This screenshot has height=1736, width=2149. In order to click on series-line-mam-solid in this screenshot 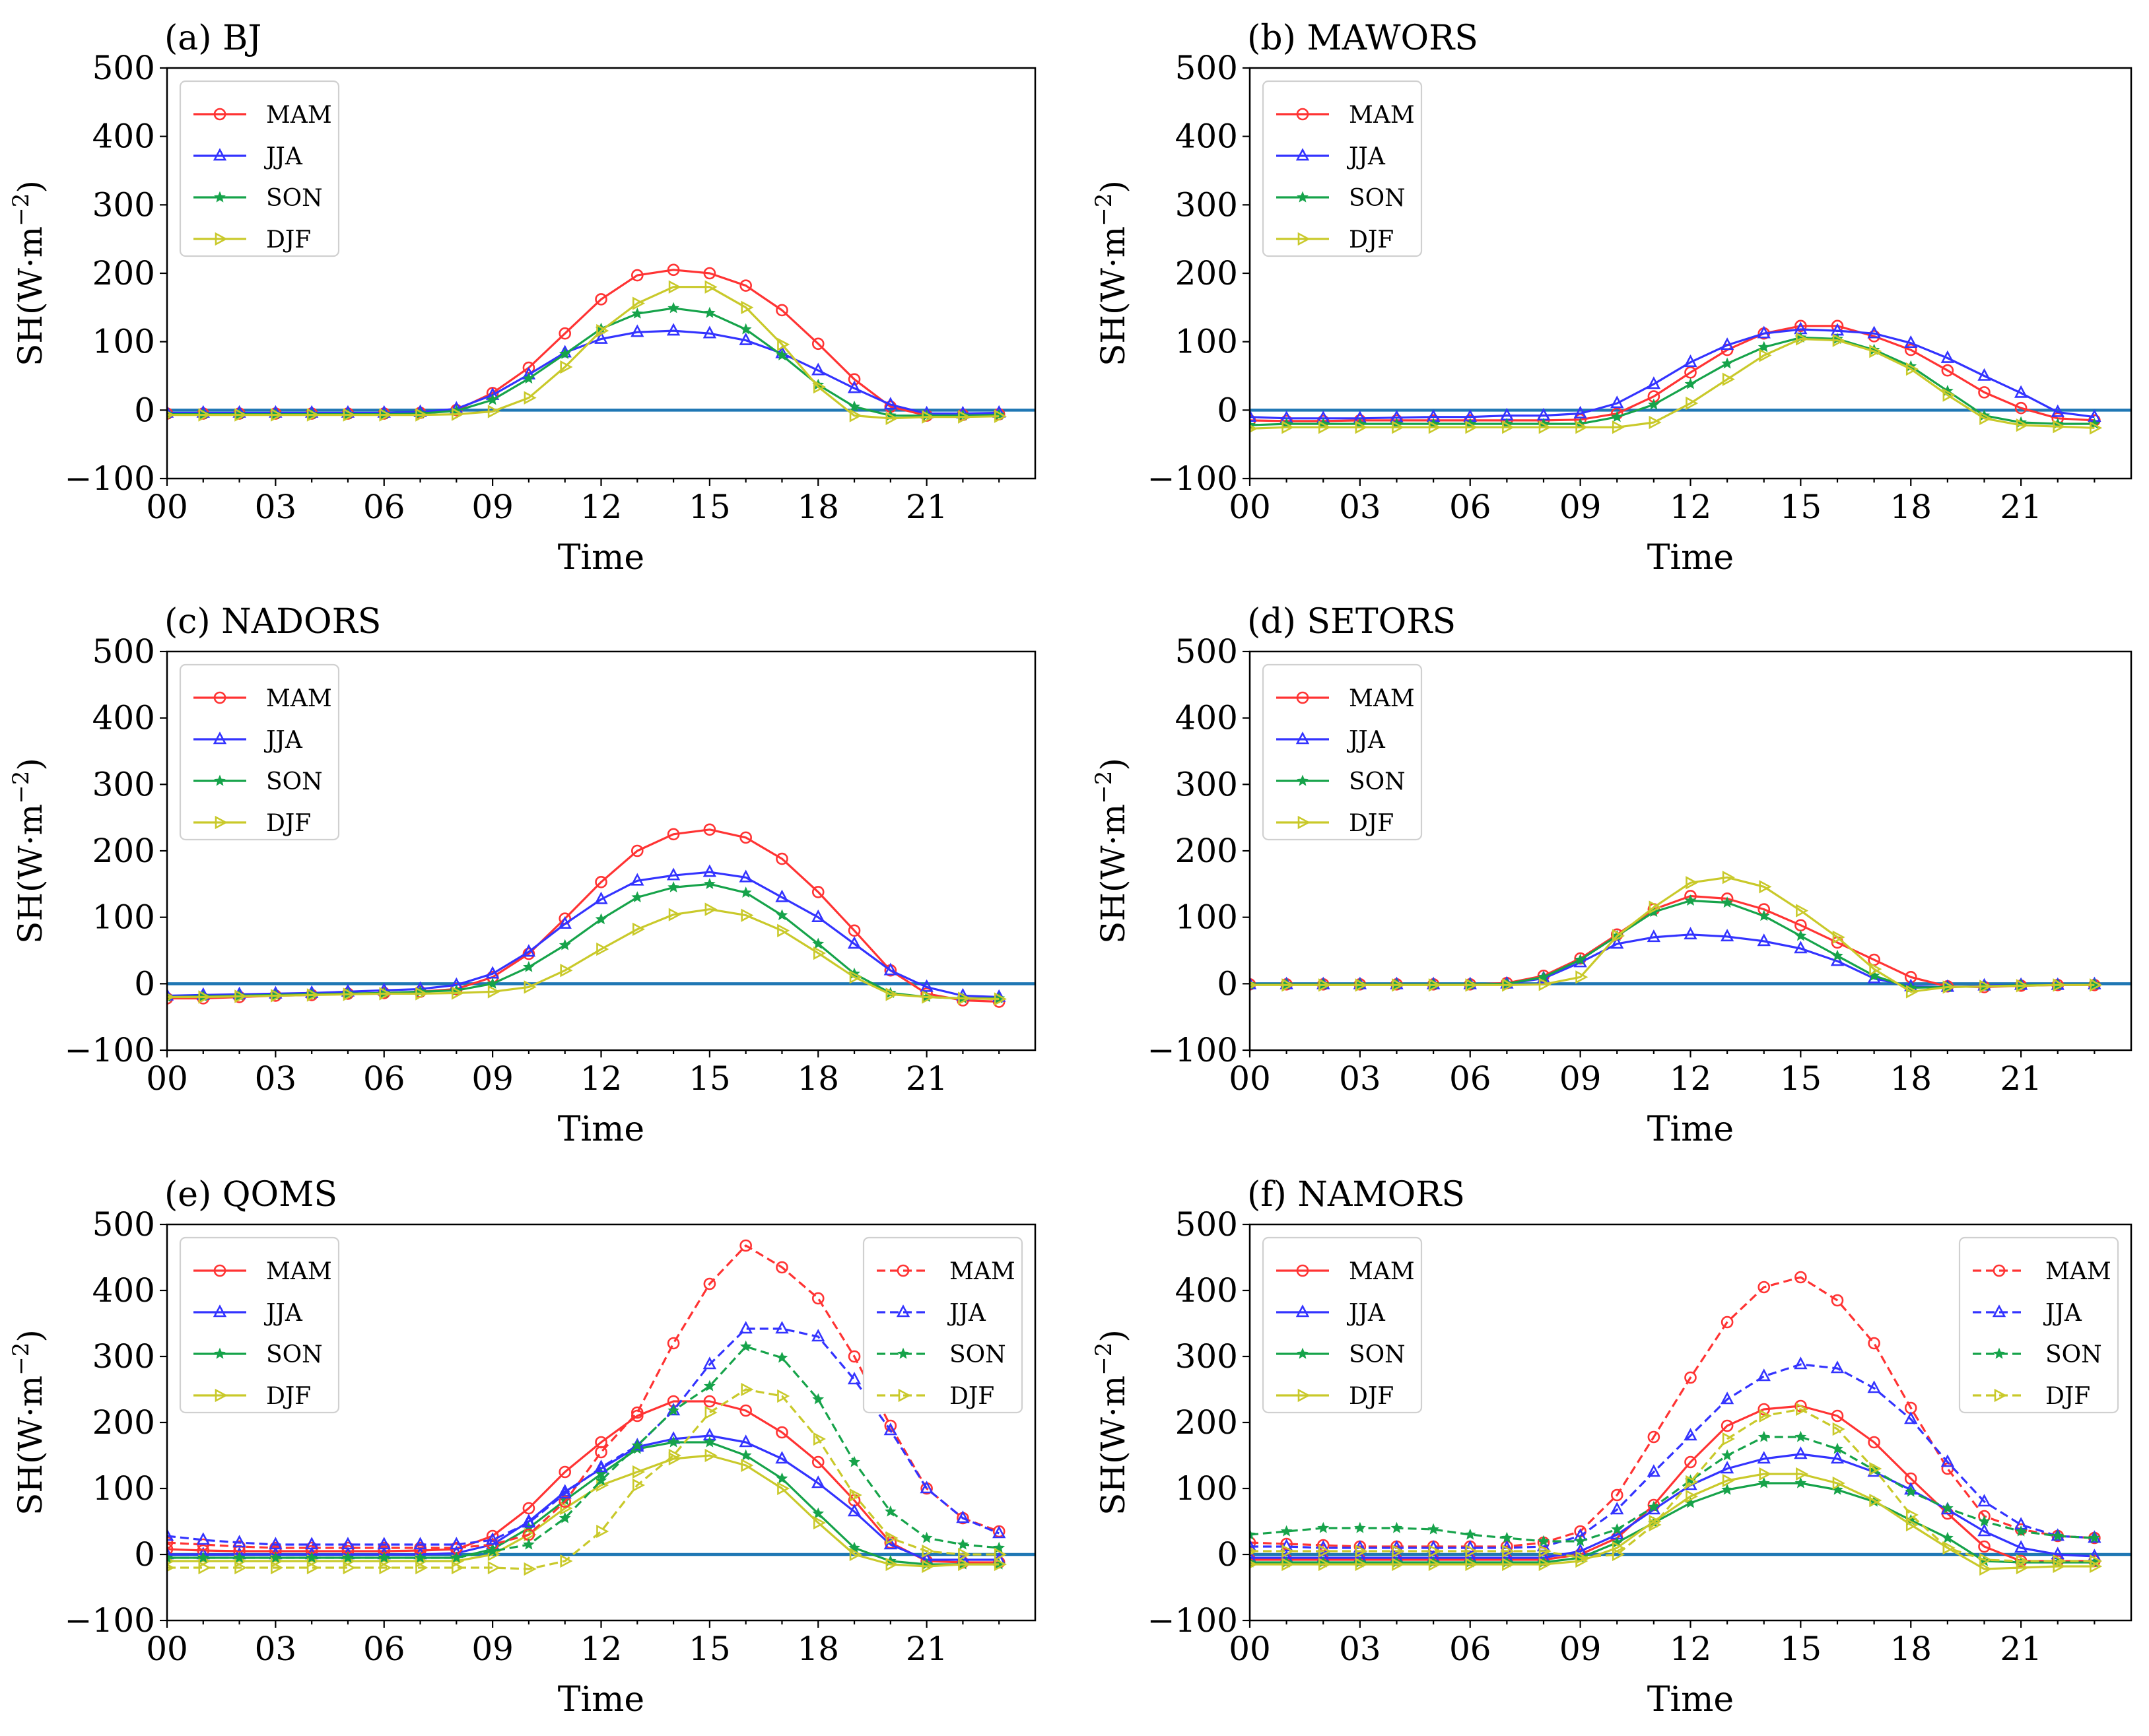, I will do `click(583, 1482)`.